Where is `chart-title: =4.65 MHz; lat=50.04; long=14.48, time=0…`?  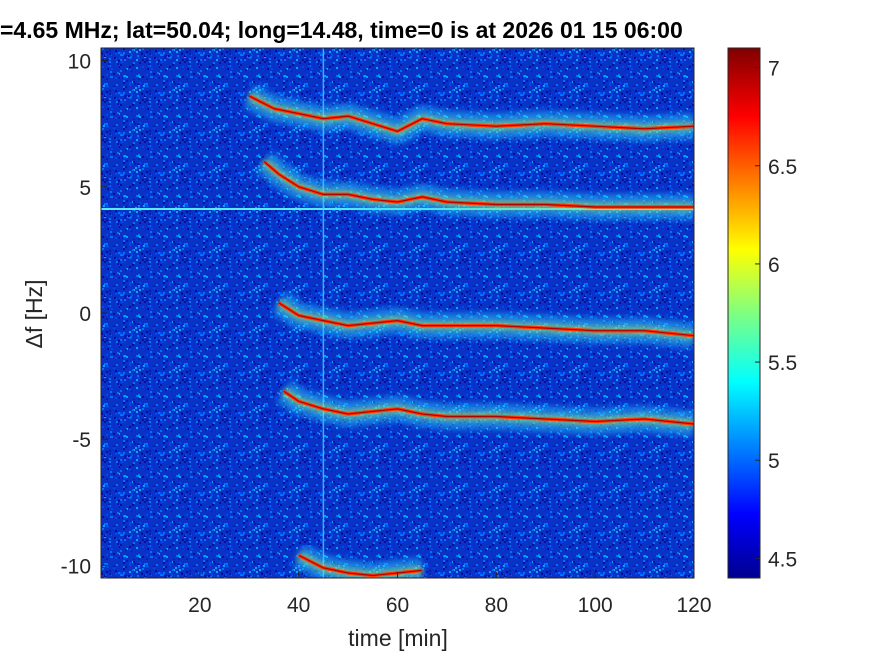 chart-title: =4.65 MHz; lat=50.04; long=14.48, time=0… is located at coordinates (341, 30).